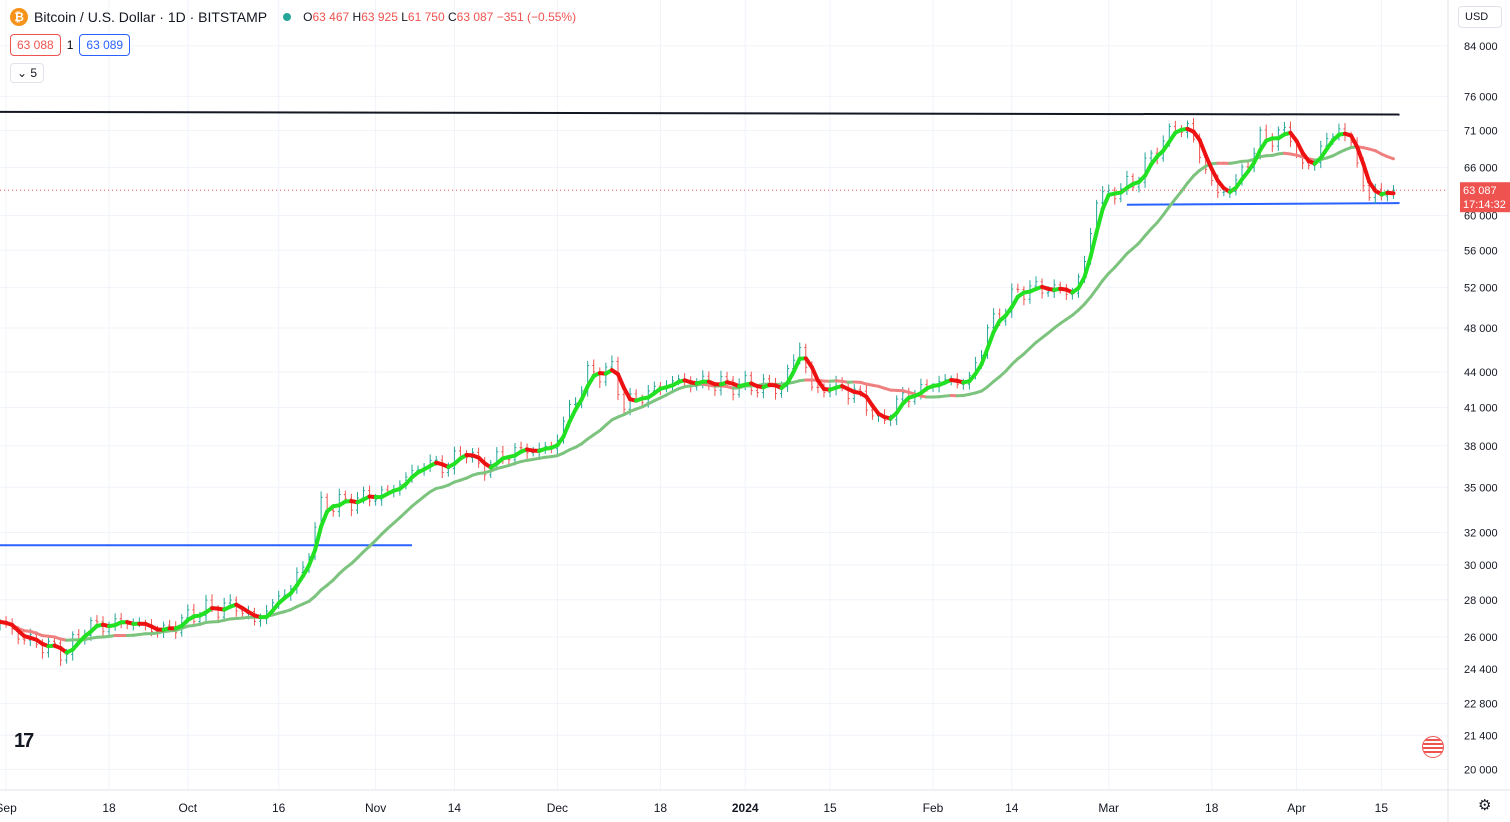 The width and height of the screenshot is (1510, 822). What do you see at coordinates (404, 17) in the screenshot?
I see `low-label: L` at bounding box center [404, 17].